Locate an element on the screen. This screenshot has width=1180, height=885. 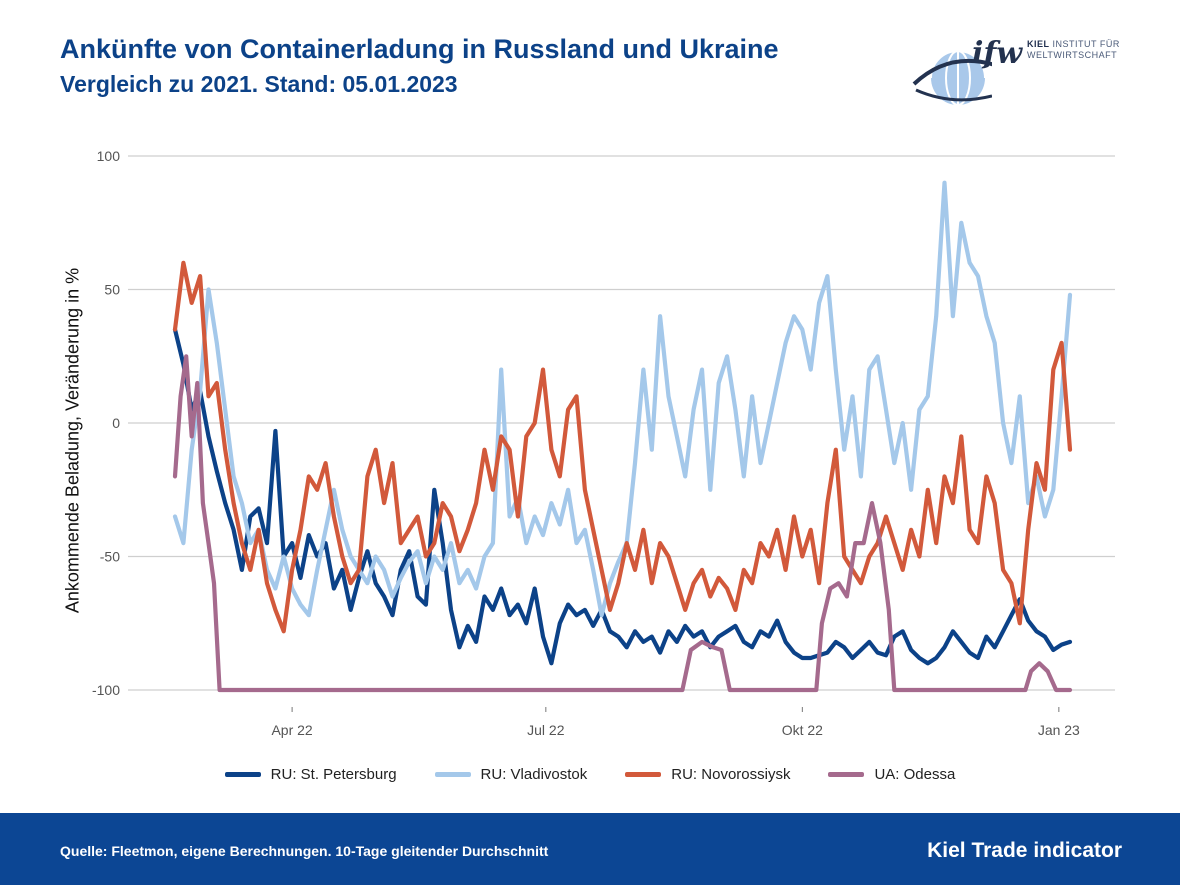
logo-line-1-rest: INSTITUT FÜR is located at coordinates (1086, 44).